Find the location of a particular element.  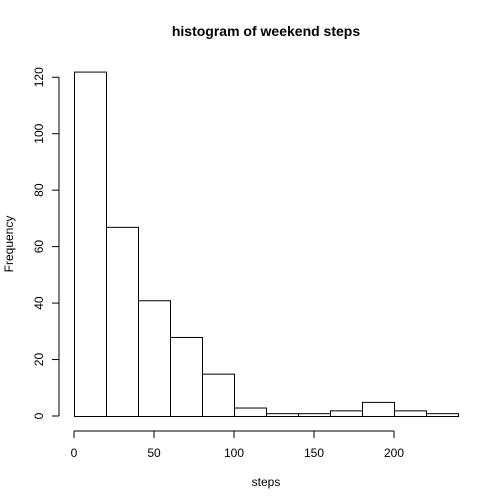

y-tick-label: 60 is located at coordinates (39, 247).